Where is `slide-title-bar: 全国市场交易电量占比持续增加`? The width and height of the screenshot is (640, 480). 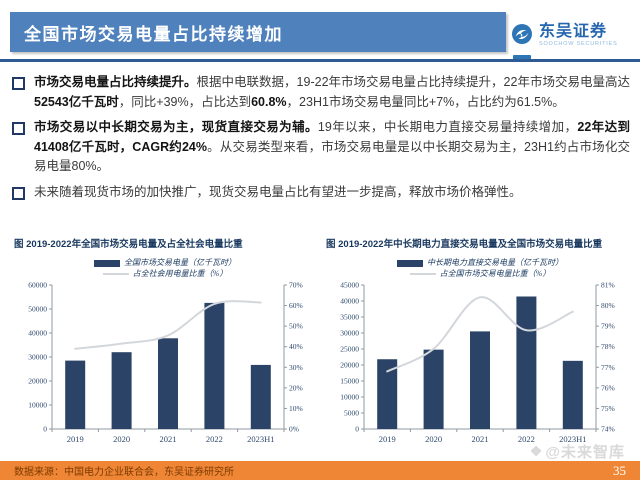
slide-title-bar: 全国市场交易电量占比持续增加 is located at coordinates (258, 32).